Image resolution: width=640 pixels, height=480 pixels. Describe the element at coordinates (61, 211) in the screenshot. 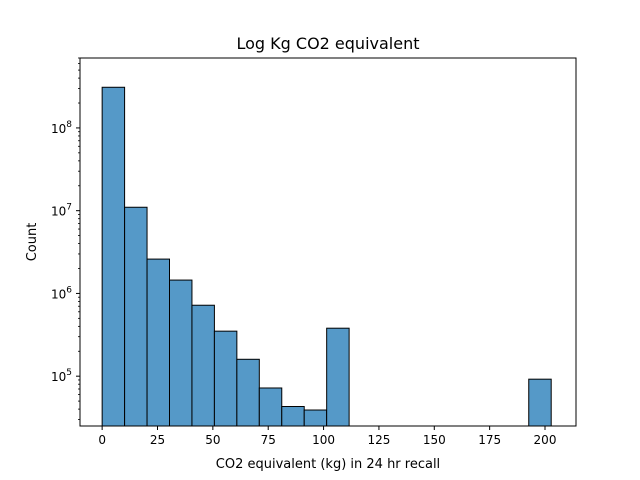

I see `y-tick-label: 10⁷` at that location.